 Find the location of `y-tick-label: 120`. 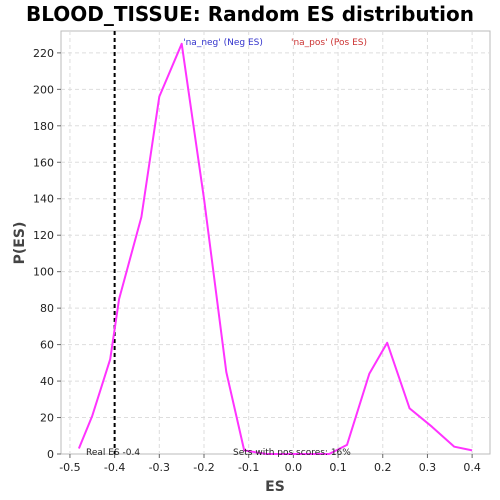

y-tick-label: 120 is located at coordinates (43, 235).